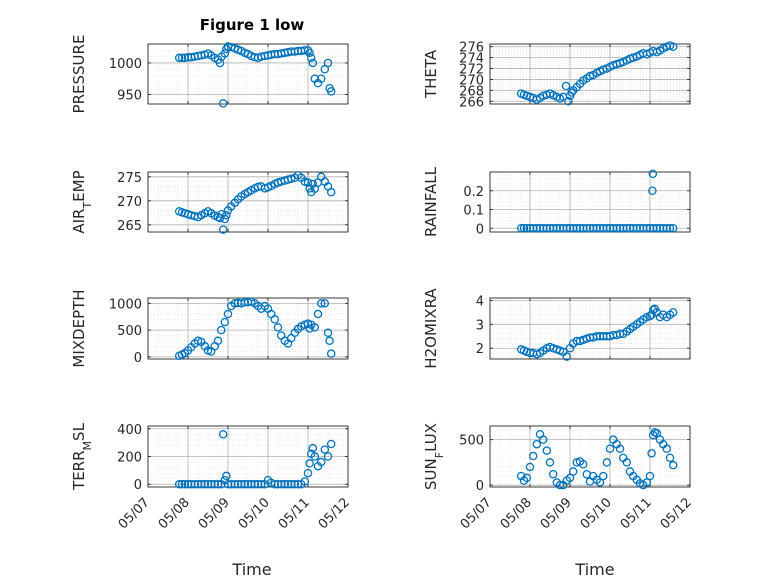 The width and height of the screenshot is (778, 583). What do you see at coordinates (480, 301) in the screenshot?
I see `y-tick-label: 4` at bounding box center [480, 301].